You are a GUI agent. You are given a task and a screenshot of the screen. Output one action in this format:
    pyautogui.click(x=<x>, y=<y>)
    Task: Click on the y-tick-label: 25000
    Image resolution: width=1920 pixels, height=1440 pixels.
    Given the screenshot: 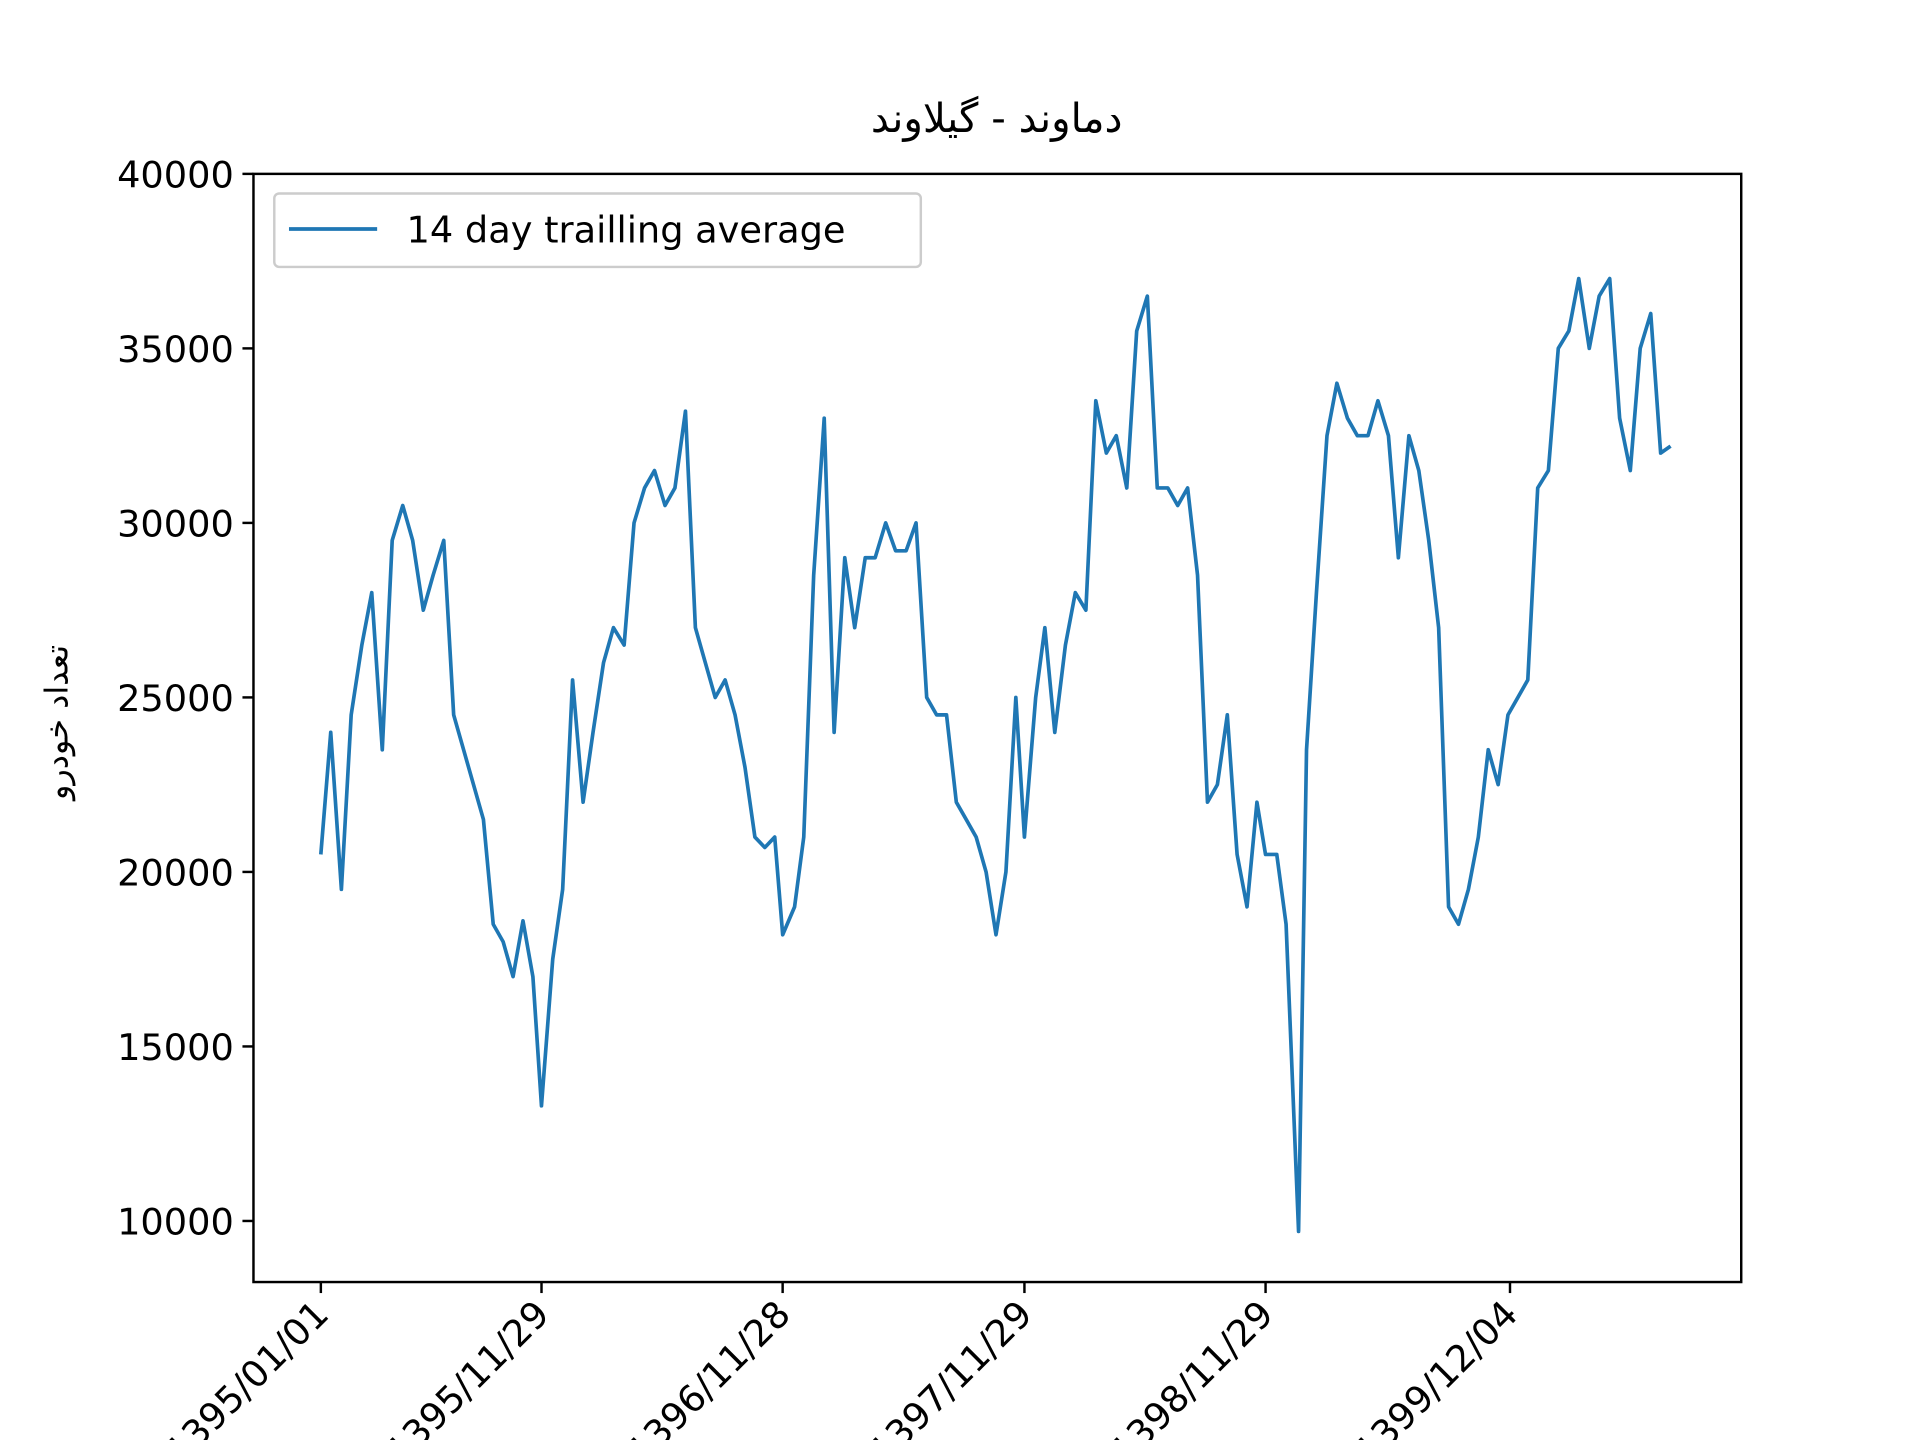 What is the action you would take?
    pyautogui.click(x=175, y=698)
    